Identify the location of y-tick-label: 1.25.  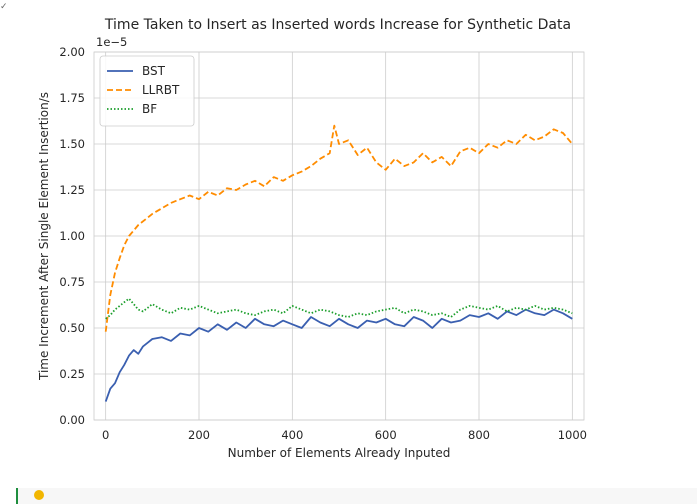
(72, 190).